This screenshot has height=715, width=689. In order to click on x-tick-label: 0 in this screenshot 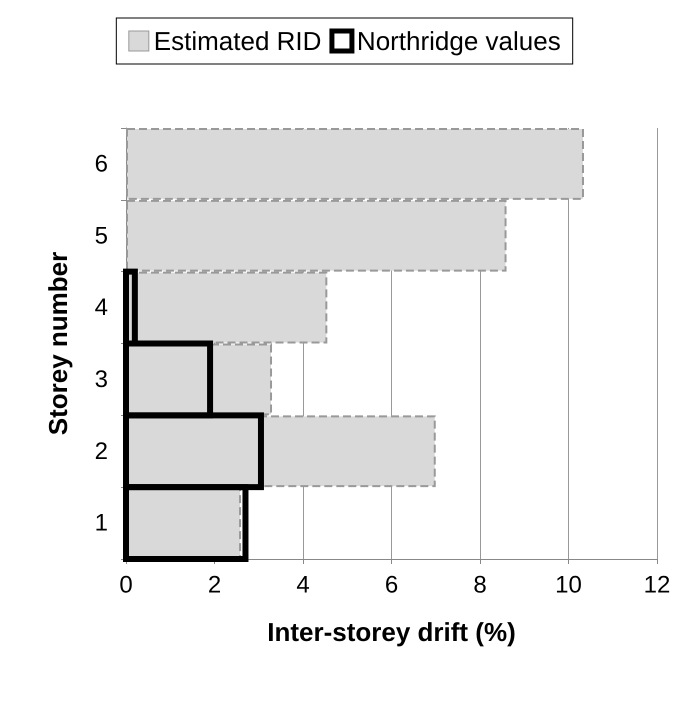, I will do `click(126, 585)`.